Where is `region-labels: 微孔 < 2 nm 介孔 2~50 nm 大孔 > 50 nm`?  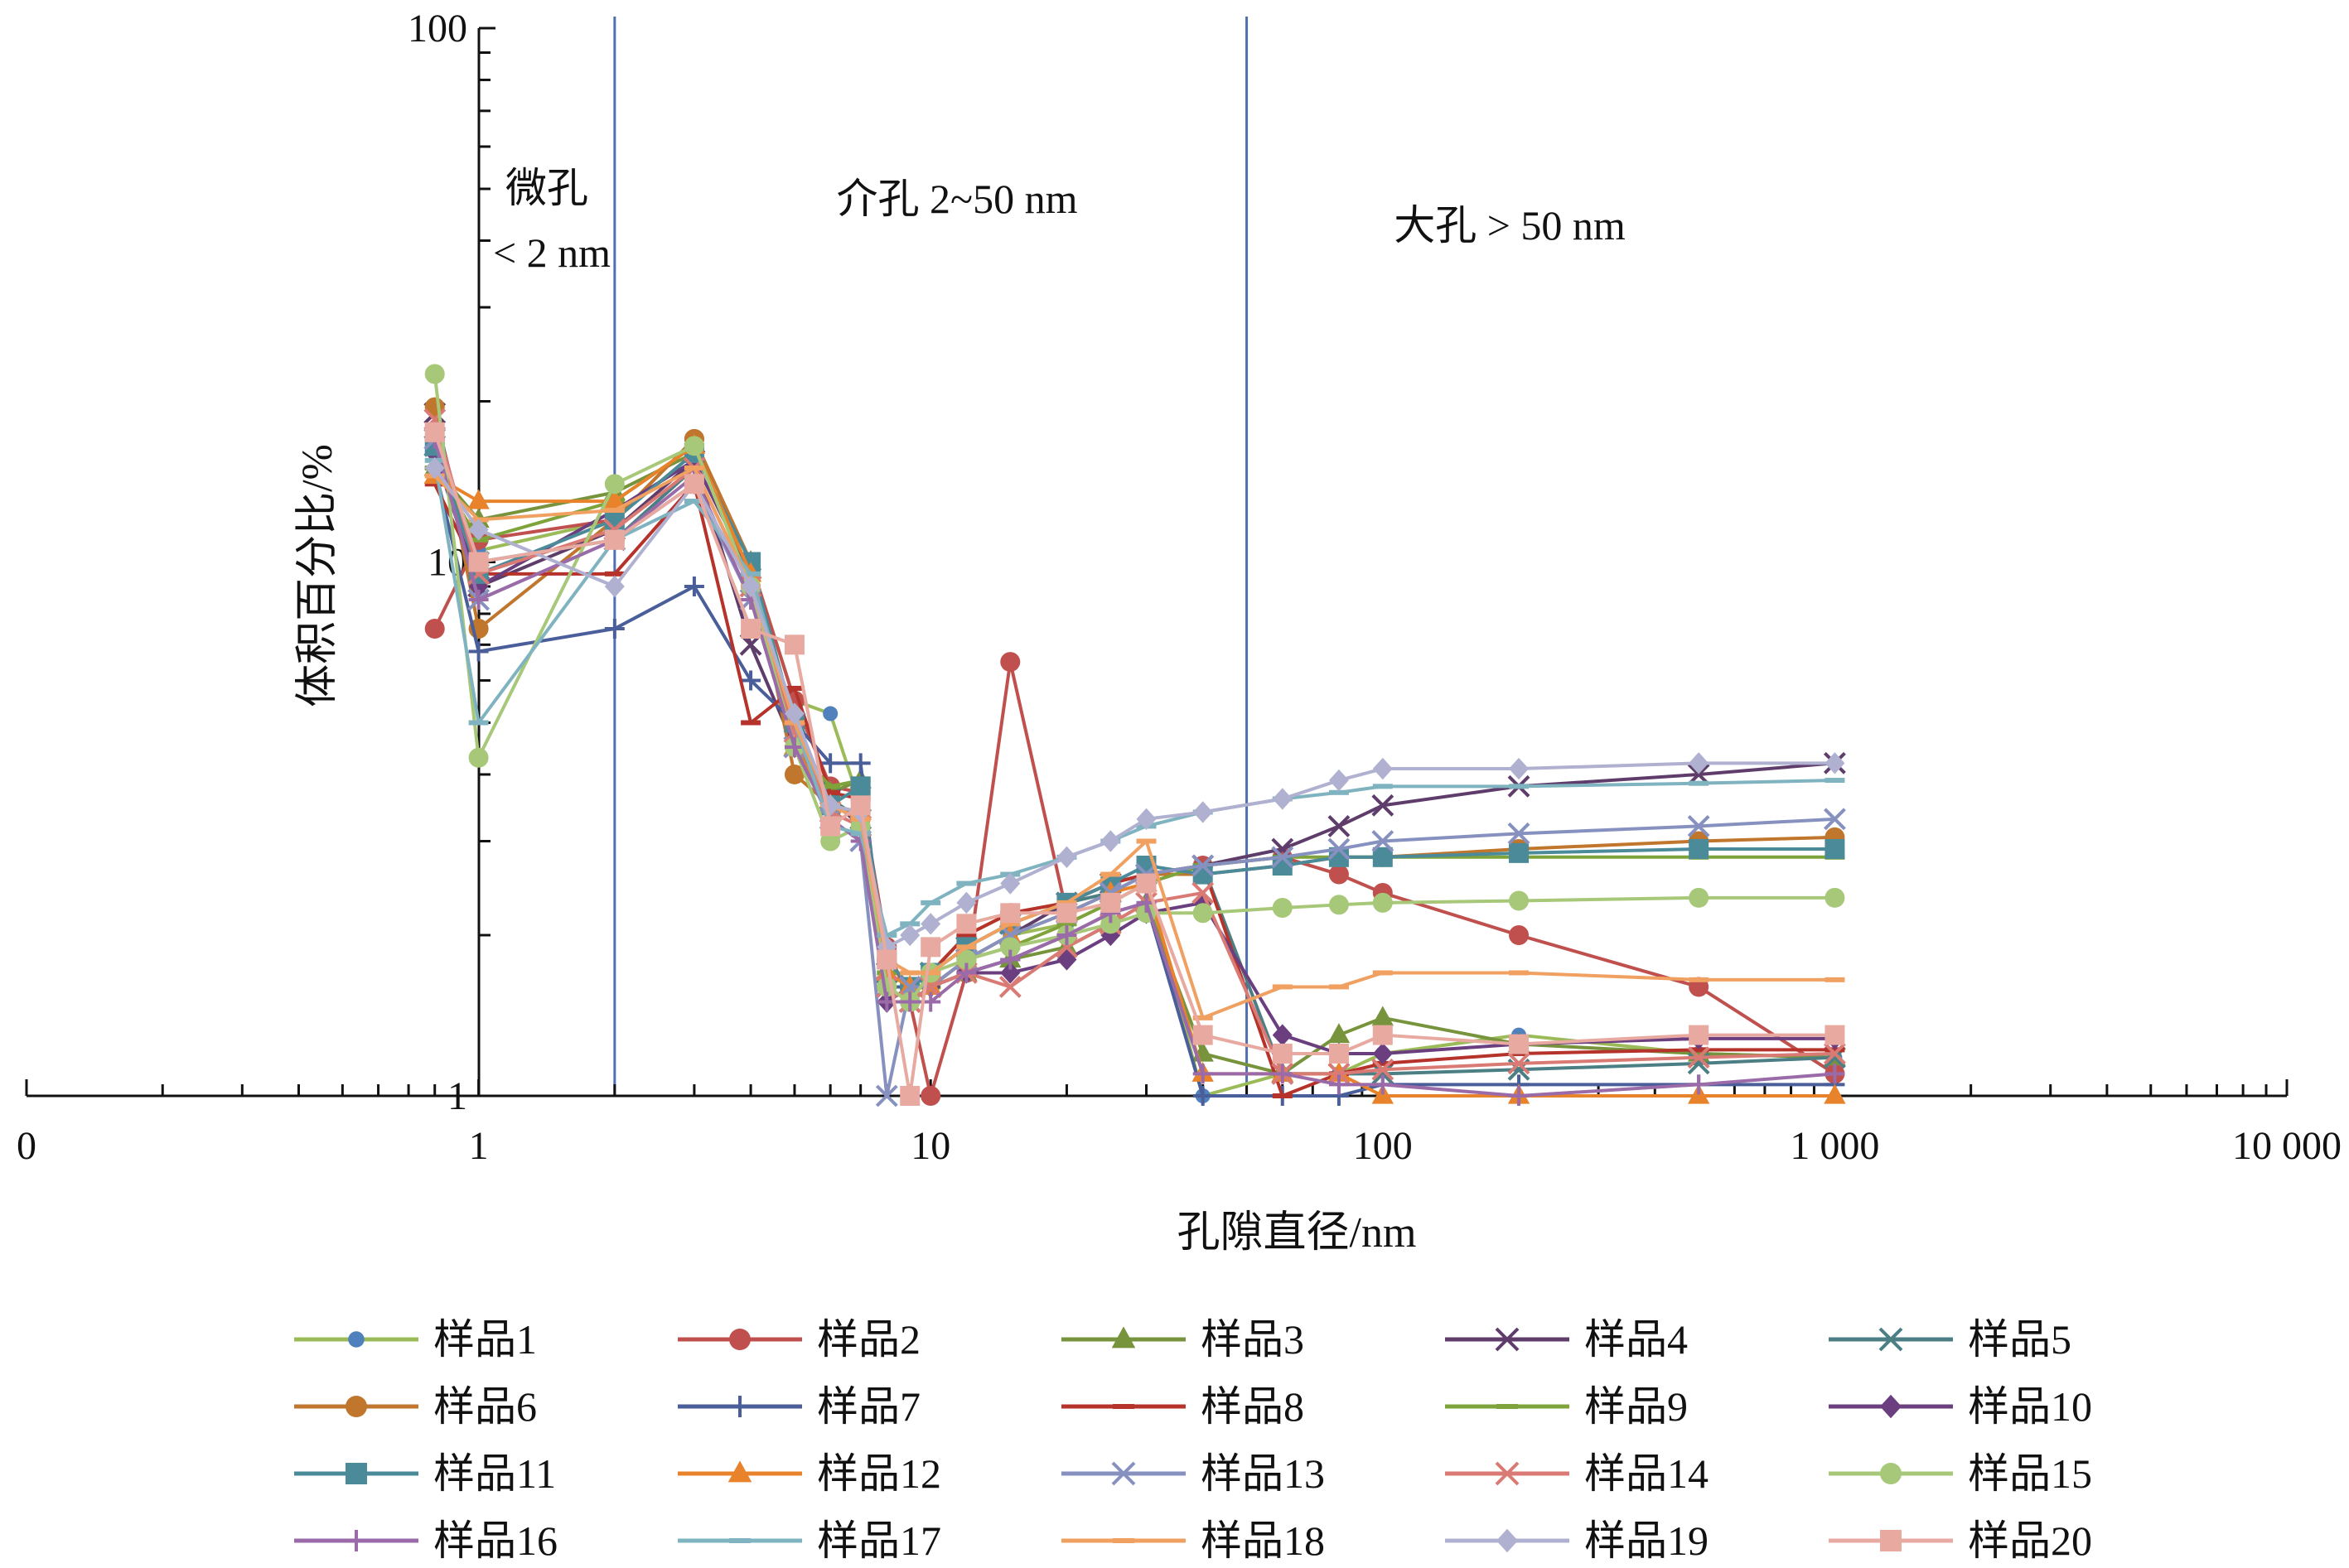 region-labels: 微孔 < 2 nm 介孔 2~50 nm 大孔 > 50 nm is located at coordinates (1059, 220).